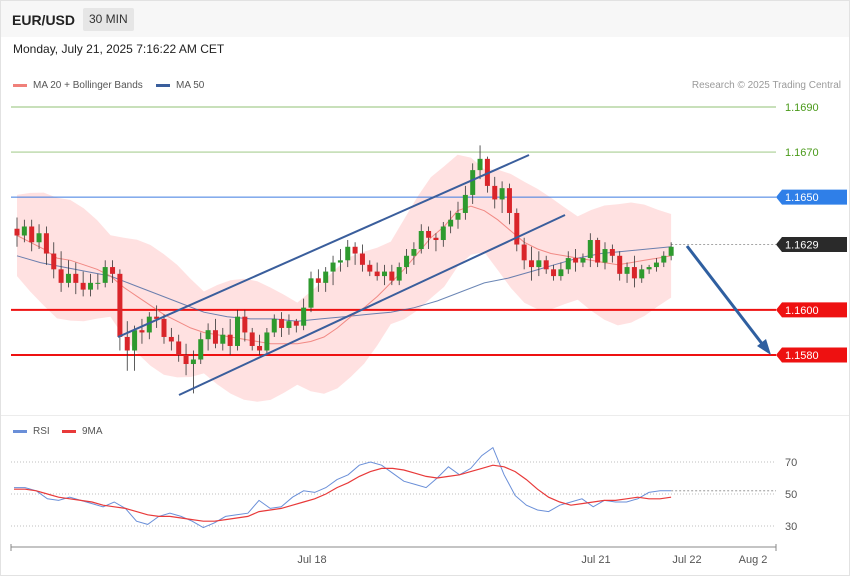  I want to click on legend-ma50: MA 50, so click(180, 85).